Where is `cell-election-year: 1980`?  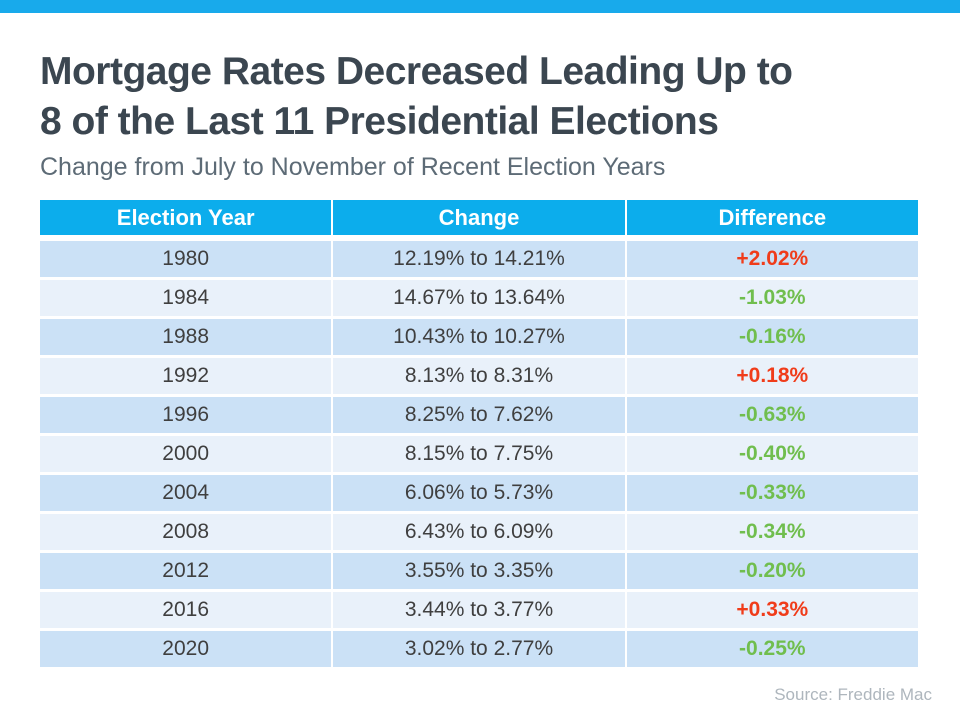 cell-election-year: 1980 is located at coordinates (186, 259).